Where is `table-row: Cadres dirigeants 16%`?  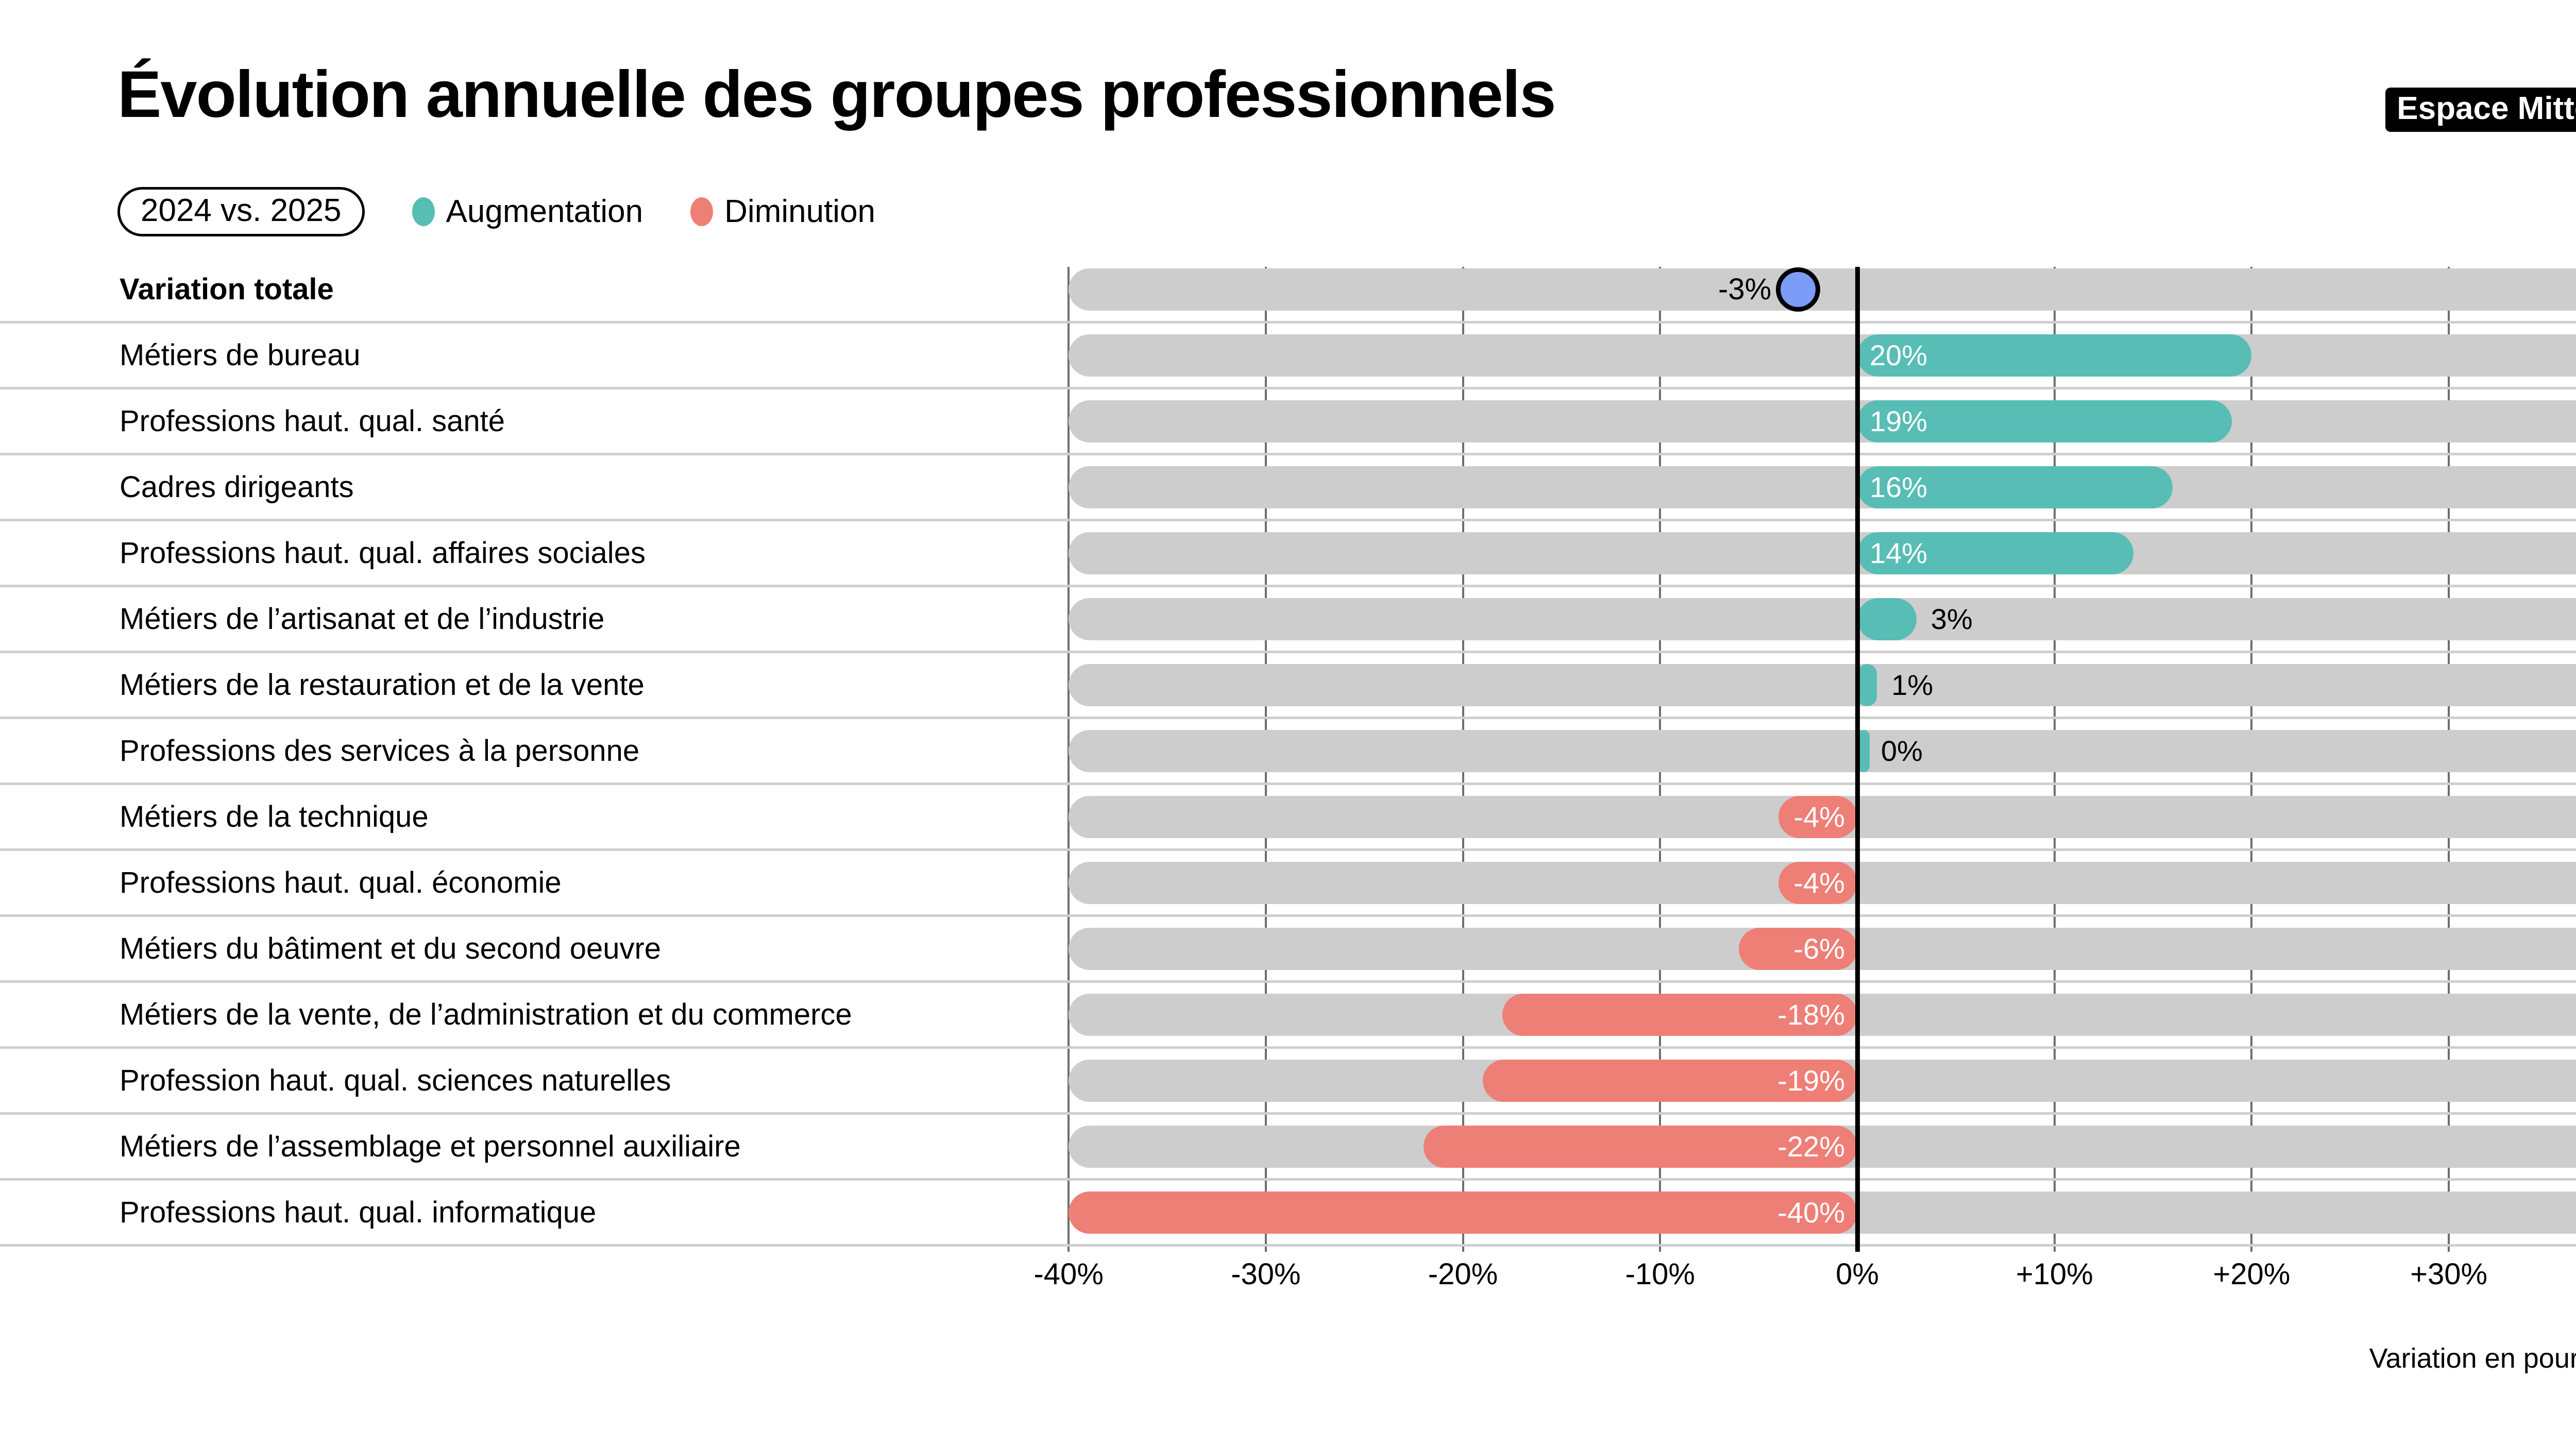
table-row: Cadres dirigeants 16% is located at coordinates (1288, 488).